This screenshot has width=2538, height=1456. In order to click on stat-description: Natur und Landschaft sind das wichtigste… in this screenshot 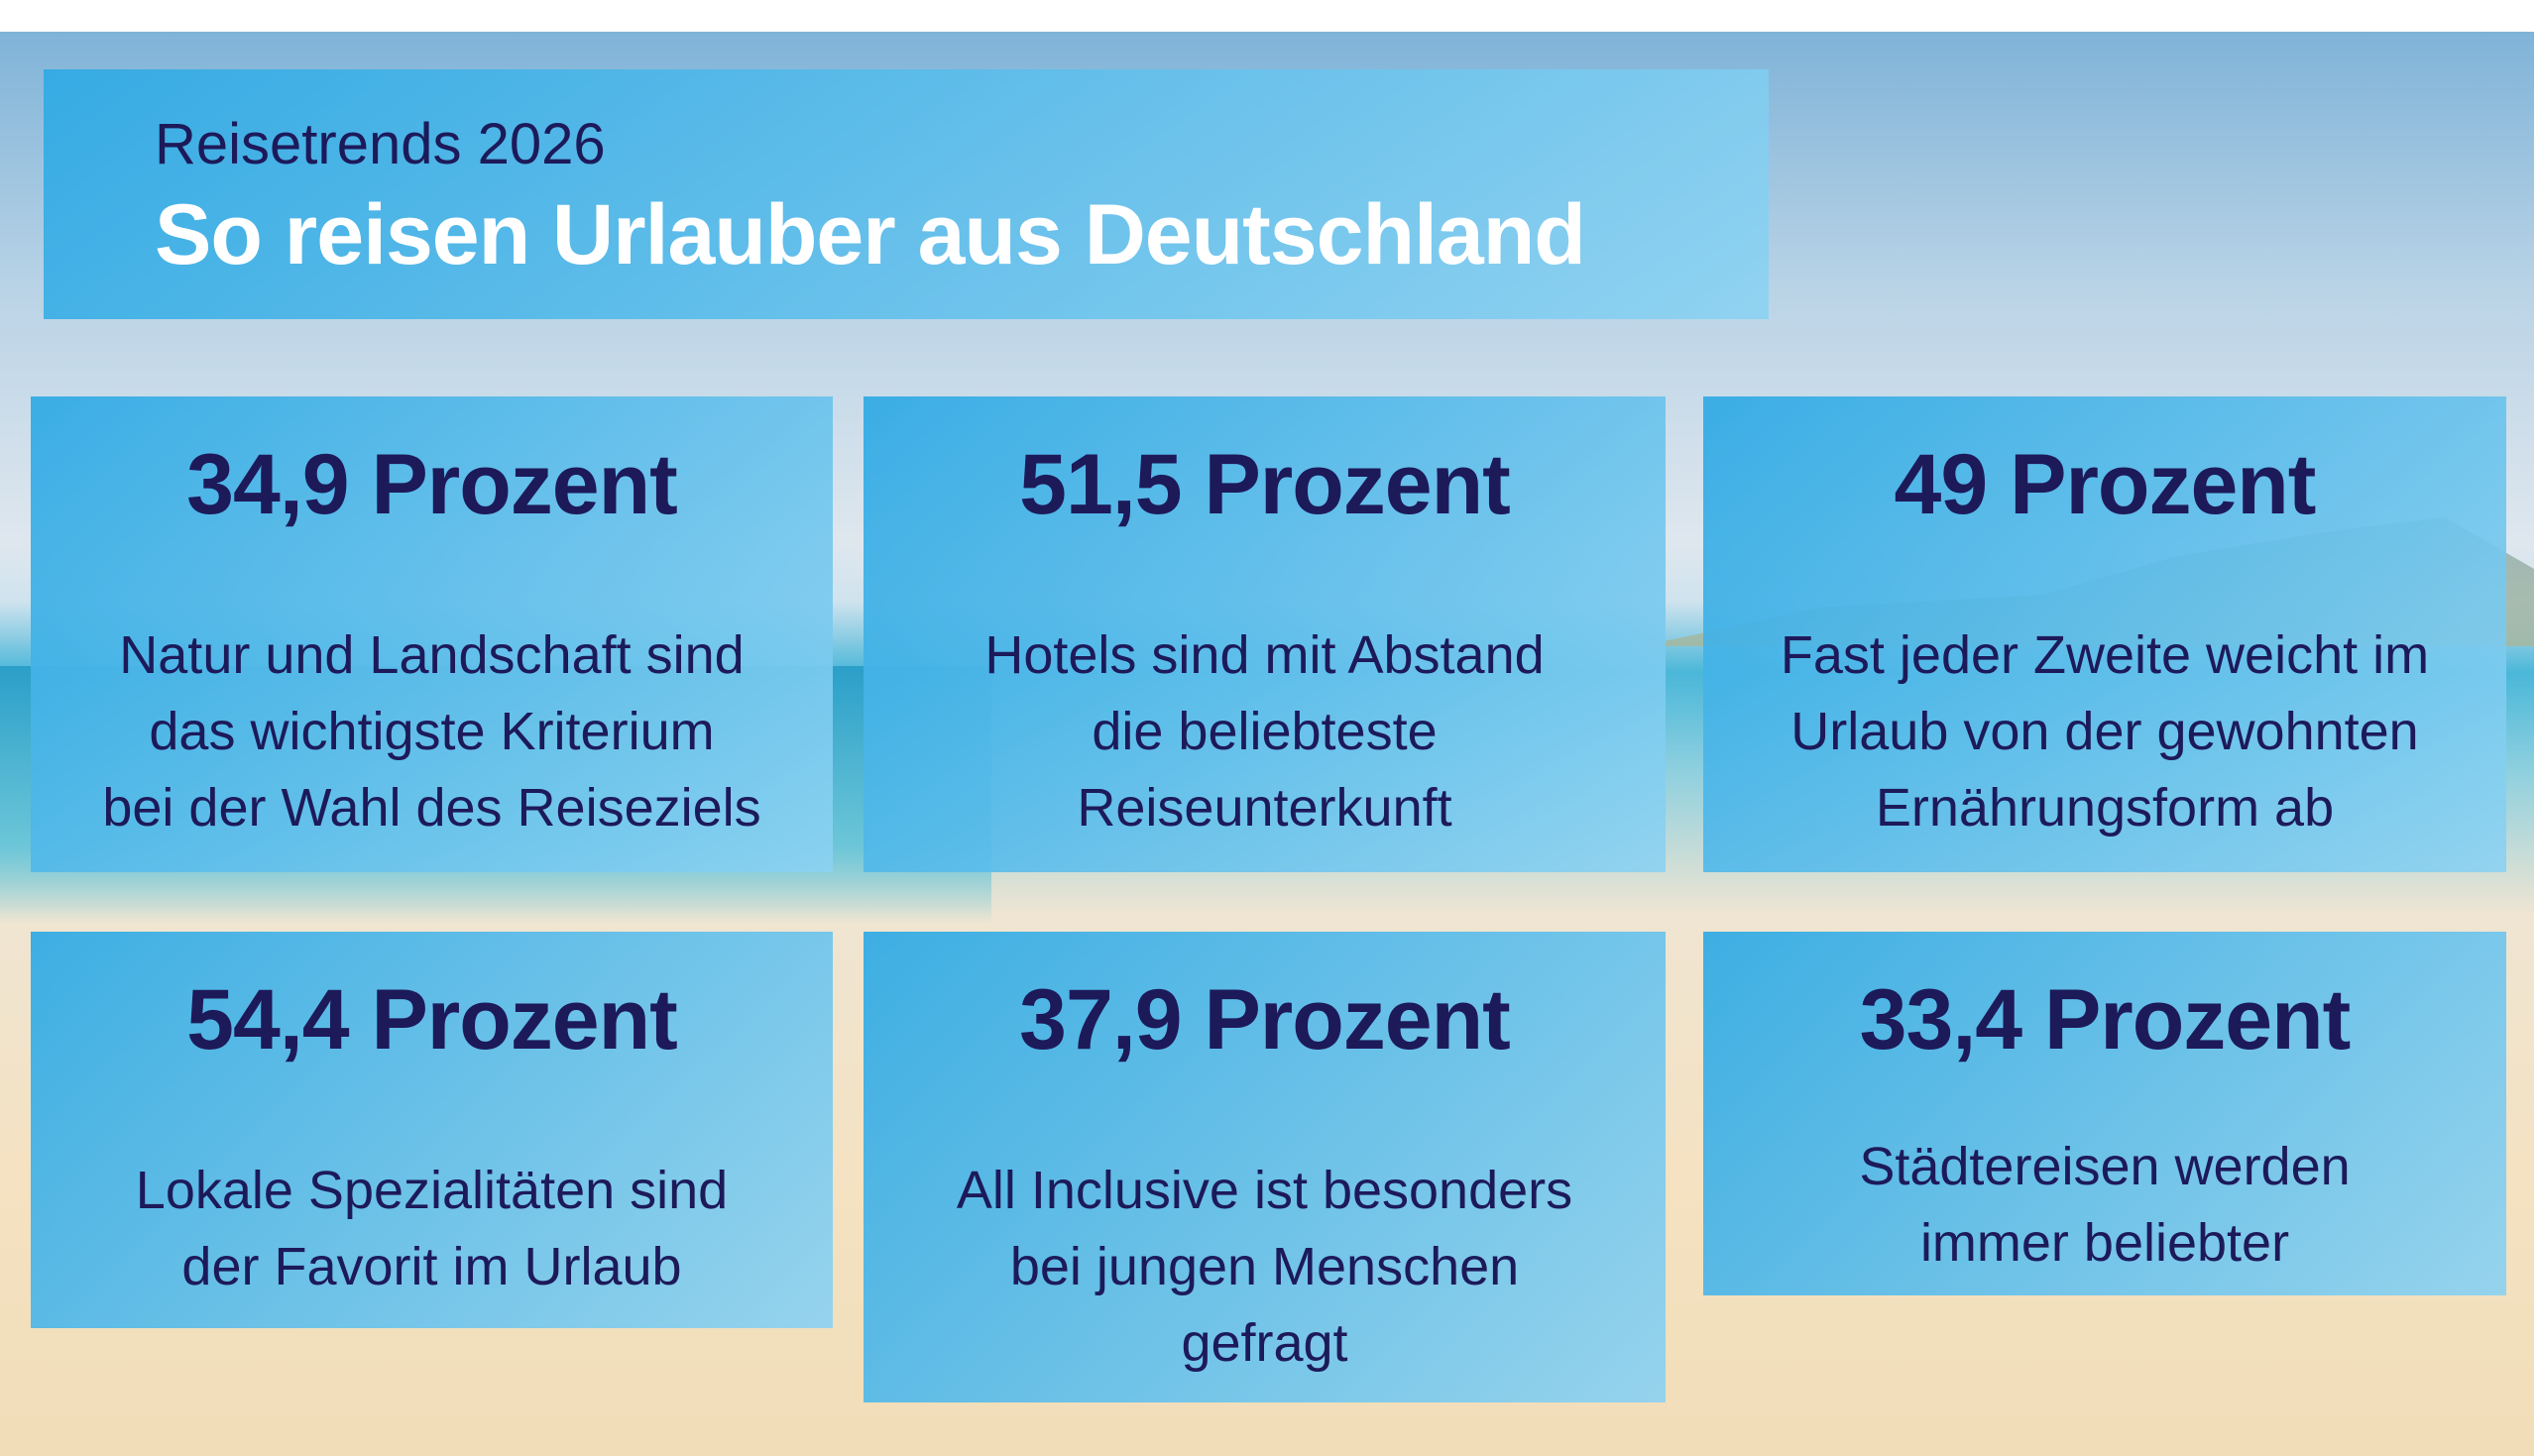, I will do `click(432, 731)`.